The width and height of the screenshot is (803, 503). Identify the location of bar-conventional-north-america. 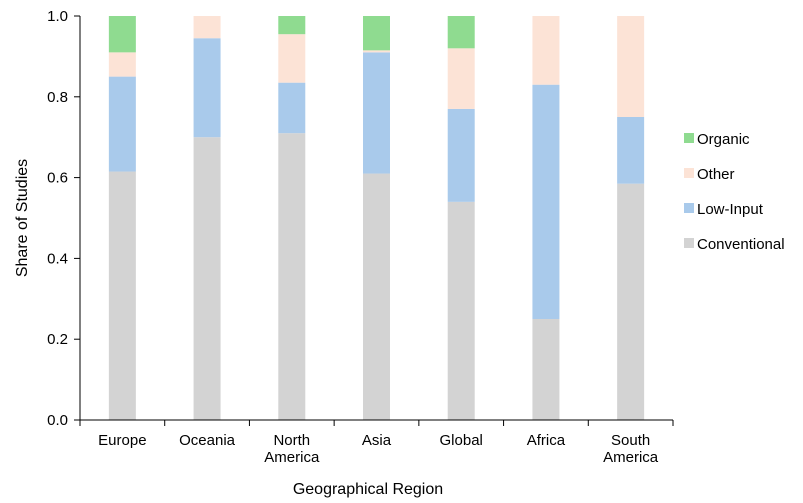
(292, 276).